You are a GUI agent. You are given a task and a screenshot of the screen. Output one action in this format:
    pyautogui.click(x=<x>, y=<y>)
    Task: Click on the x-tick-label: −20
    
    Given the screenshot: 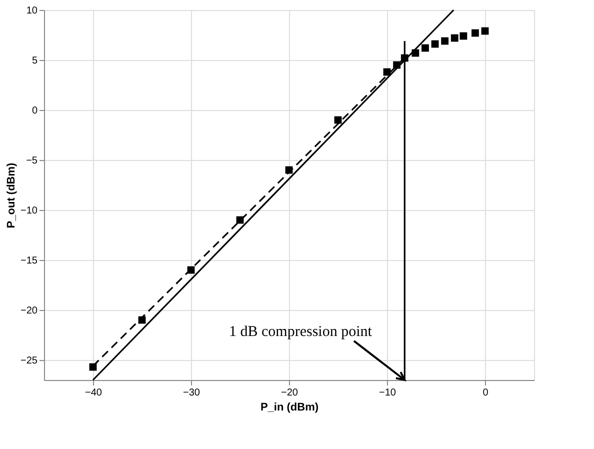 What is the action you would take?
    pyautogui.click(x=289, y=393)
    